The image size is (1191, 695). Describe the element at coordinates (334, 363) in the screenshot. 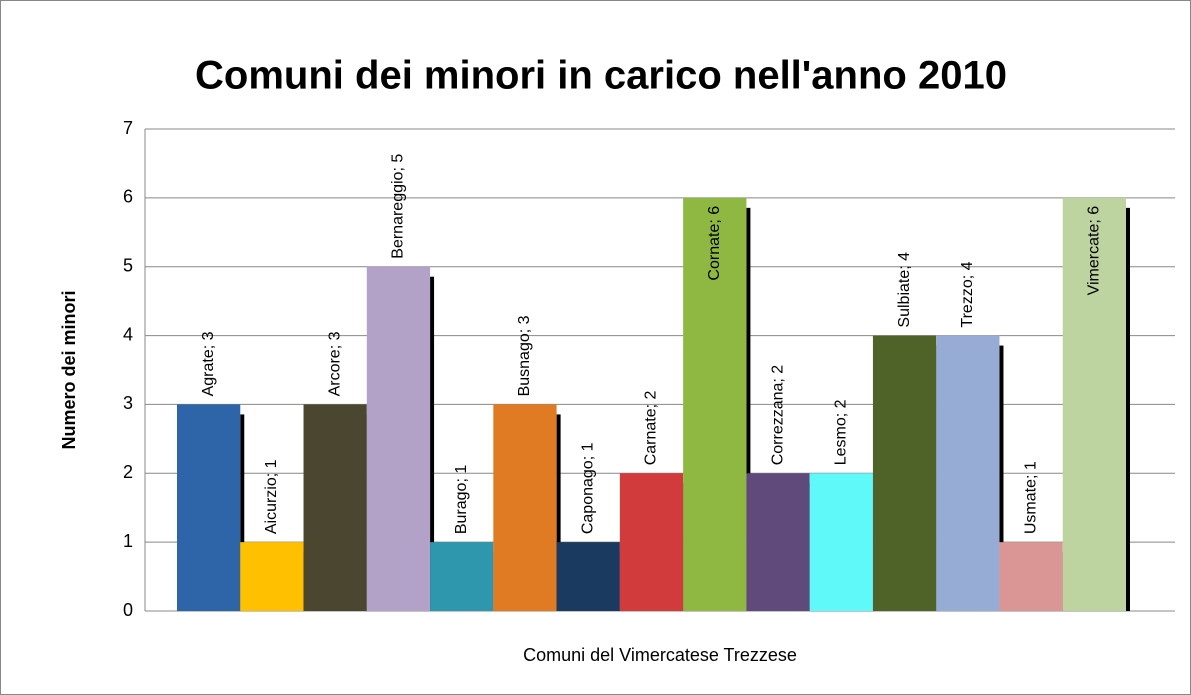

I see `data-label: Arcore; 3` at that location.